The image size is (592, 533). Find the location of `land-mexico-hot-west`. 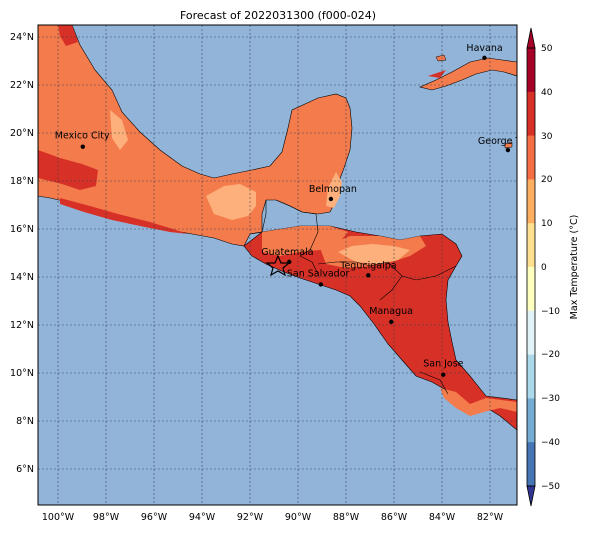

land-mexico-hot-west is located at coordinates (68, 170).